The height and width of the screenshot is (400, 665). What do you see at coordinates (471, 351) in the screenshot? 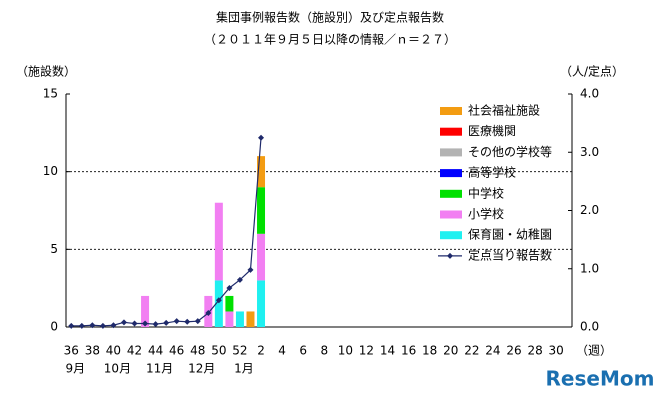
I see `x-tick-label: 22` at bounding box center [471, 351].